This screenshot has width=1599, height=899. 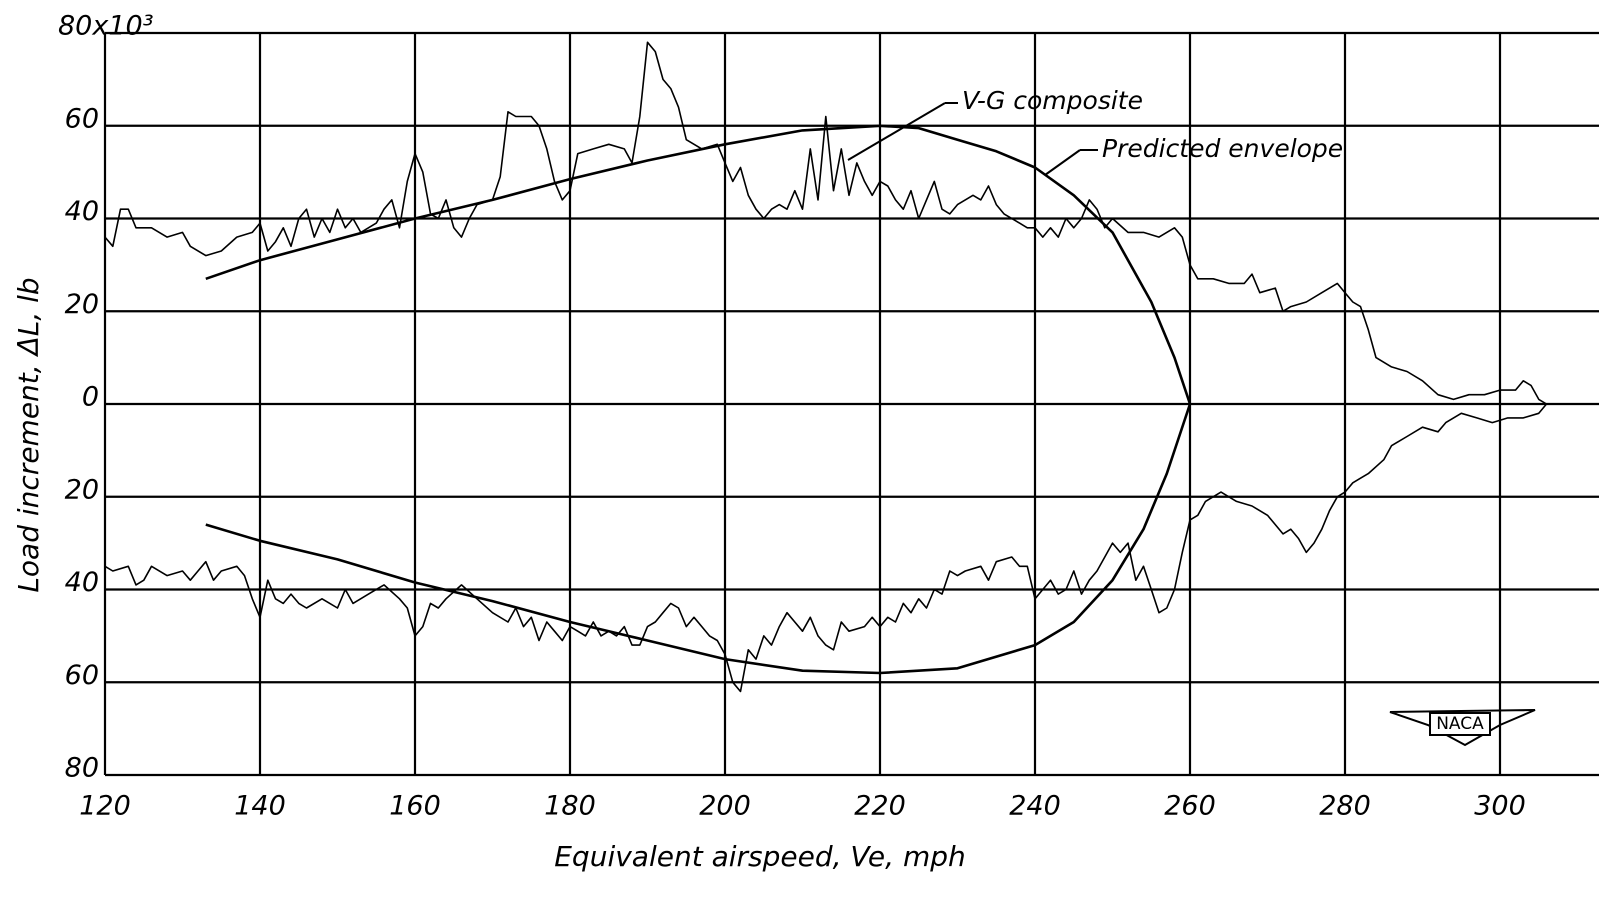 What do you see at coordinates (82, 768) in the screenshot?
I see `y-tick-label: 80` at bounding box center [82, 768].